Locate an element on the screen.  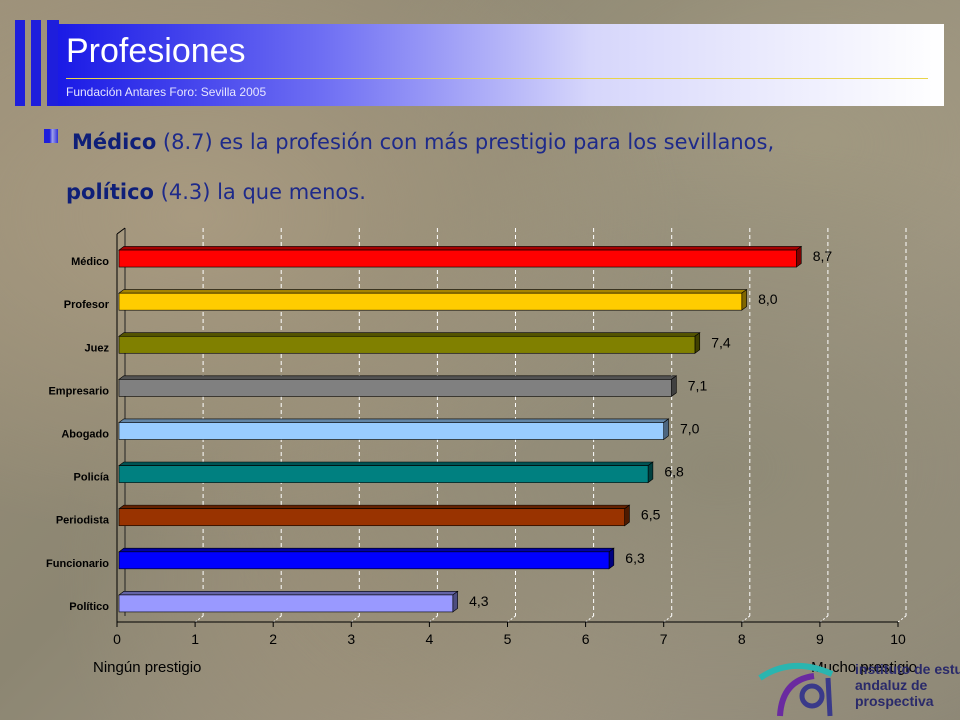
x-tick-label: 5 is located at coordinates (508, 639).